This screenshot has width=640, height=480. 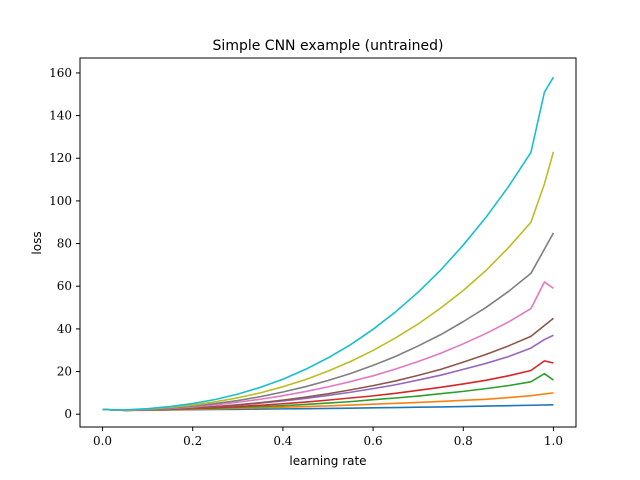 I want to click on x-axis-label: learning rate, so click(x=327, y=461).